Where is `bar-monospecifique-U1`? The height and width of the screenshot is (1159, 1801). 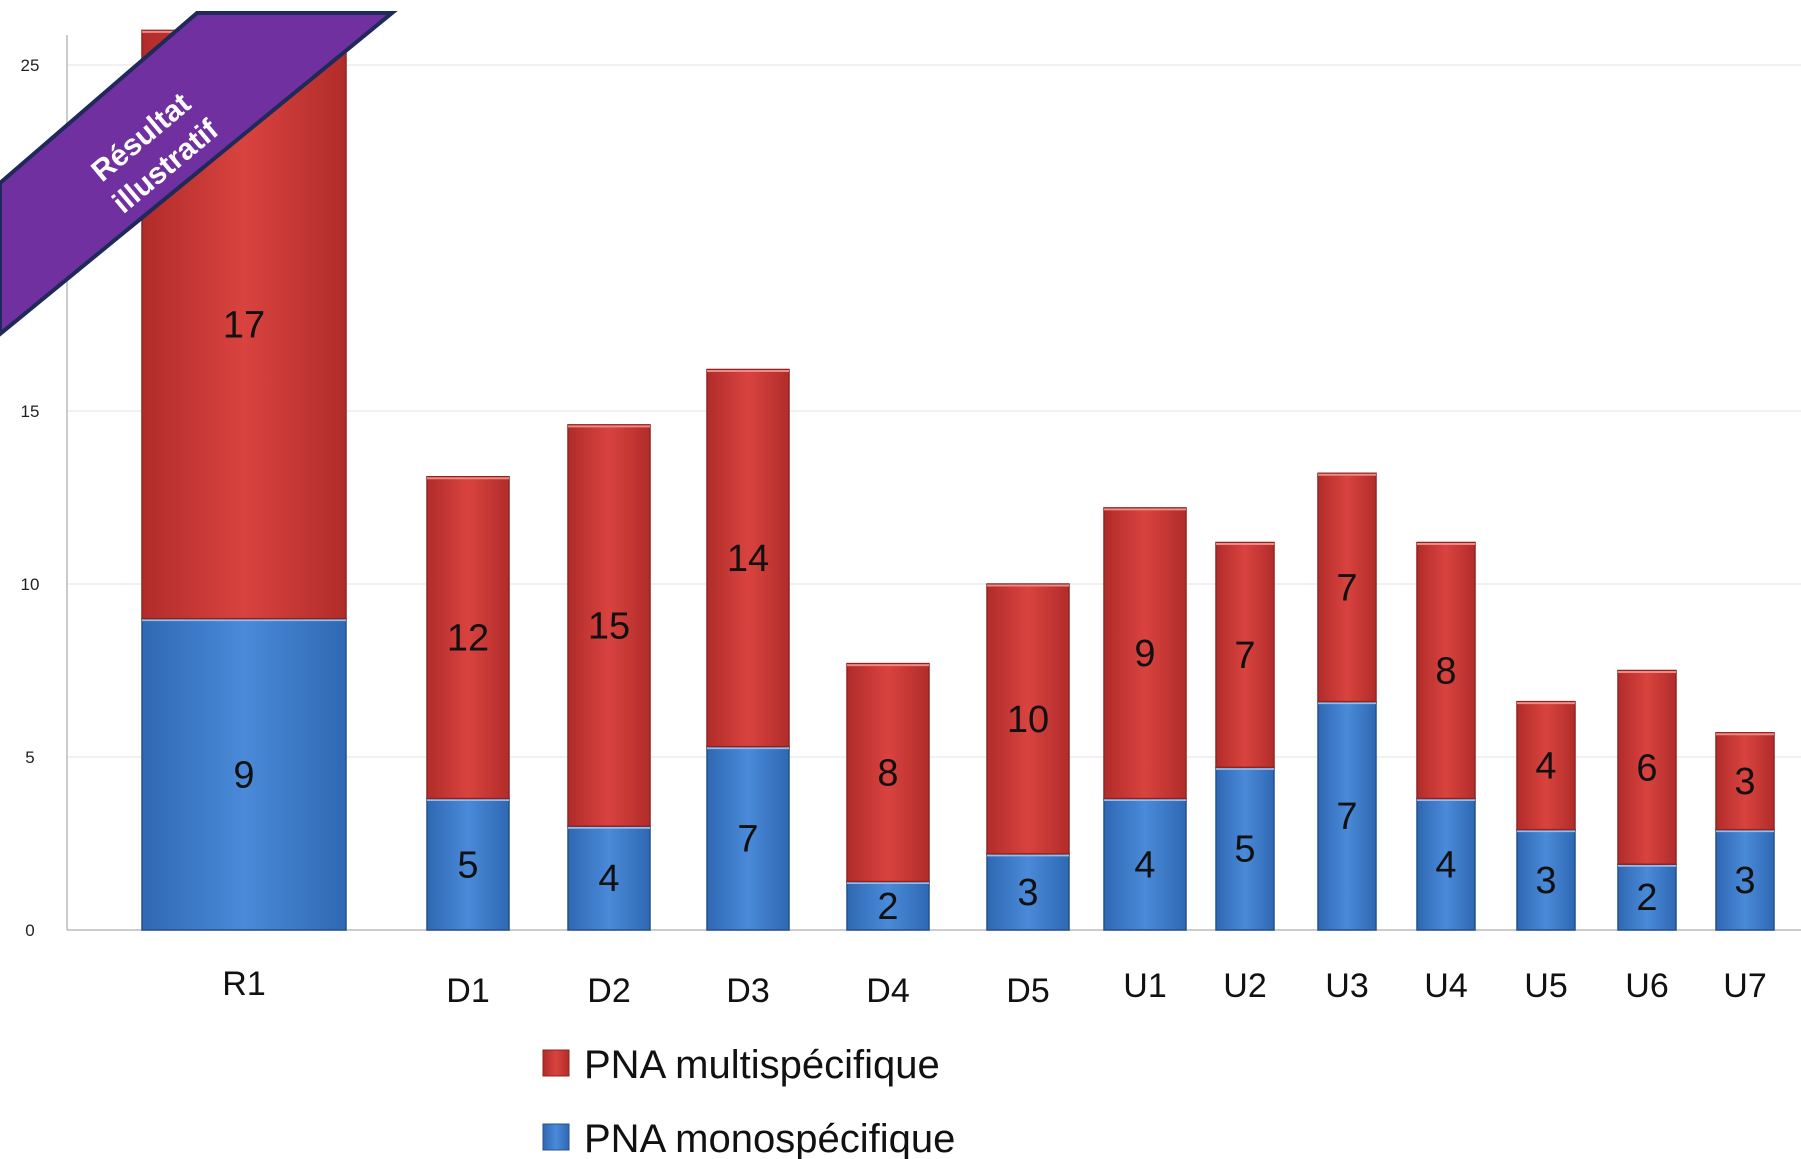 bar-monospecifique-U1 is located at coordinates (1145, 864).